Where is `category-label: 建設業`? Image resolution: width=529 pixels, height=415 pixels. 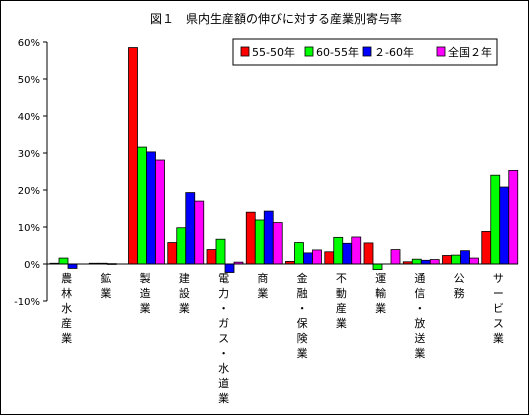
category-label: 建設業 is located at coordinates (184, 293).